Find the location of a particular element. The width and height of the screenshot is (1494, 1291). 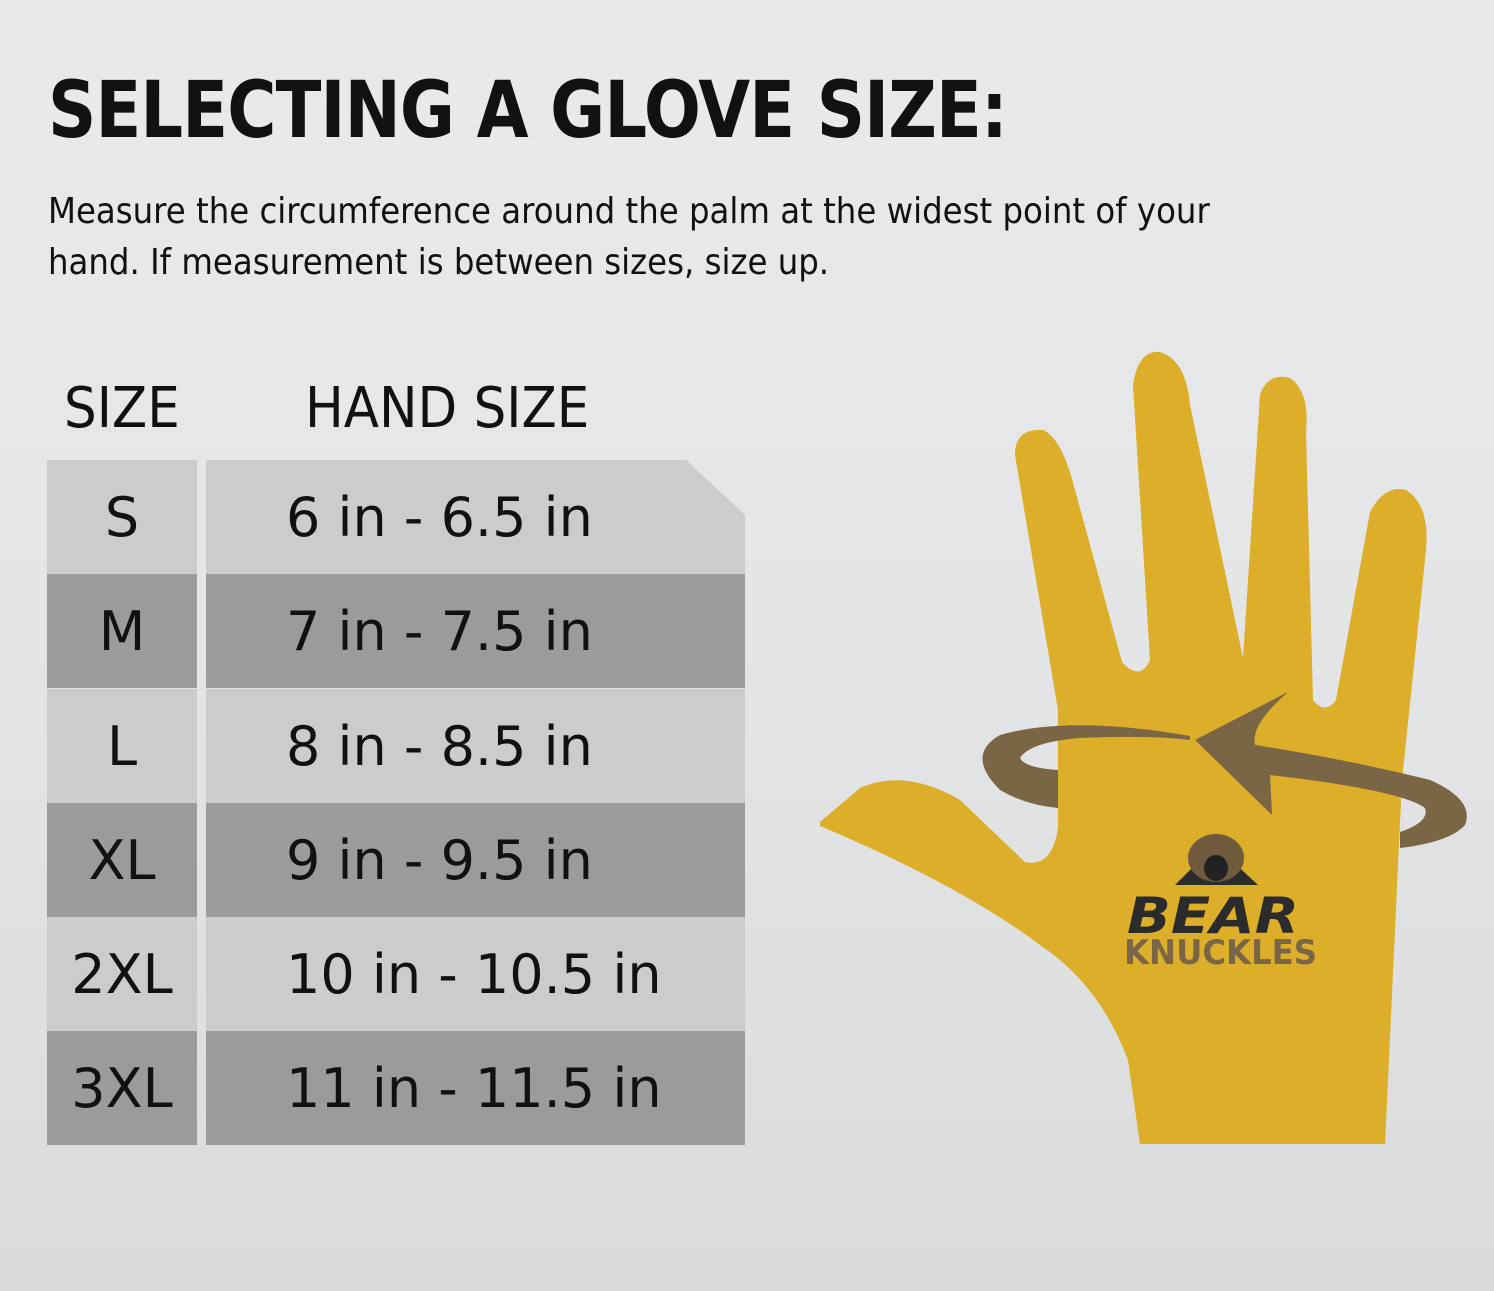

svg-text: BEAR is located at coordinates (1213, 916).